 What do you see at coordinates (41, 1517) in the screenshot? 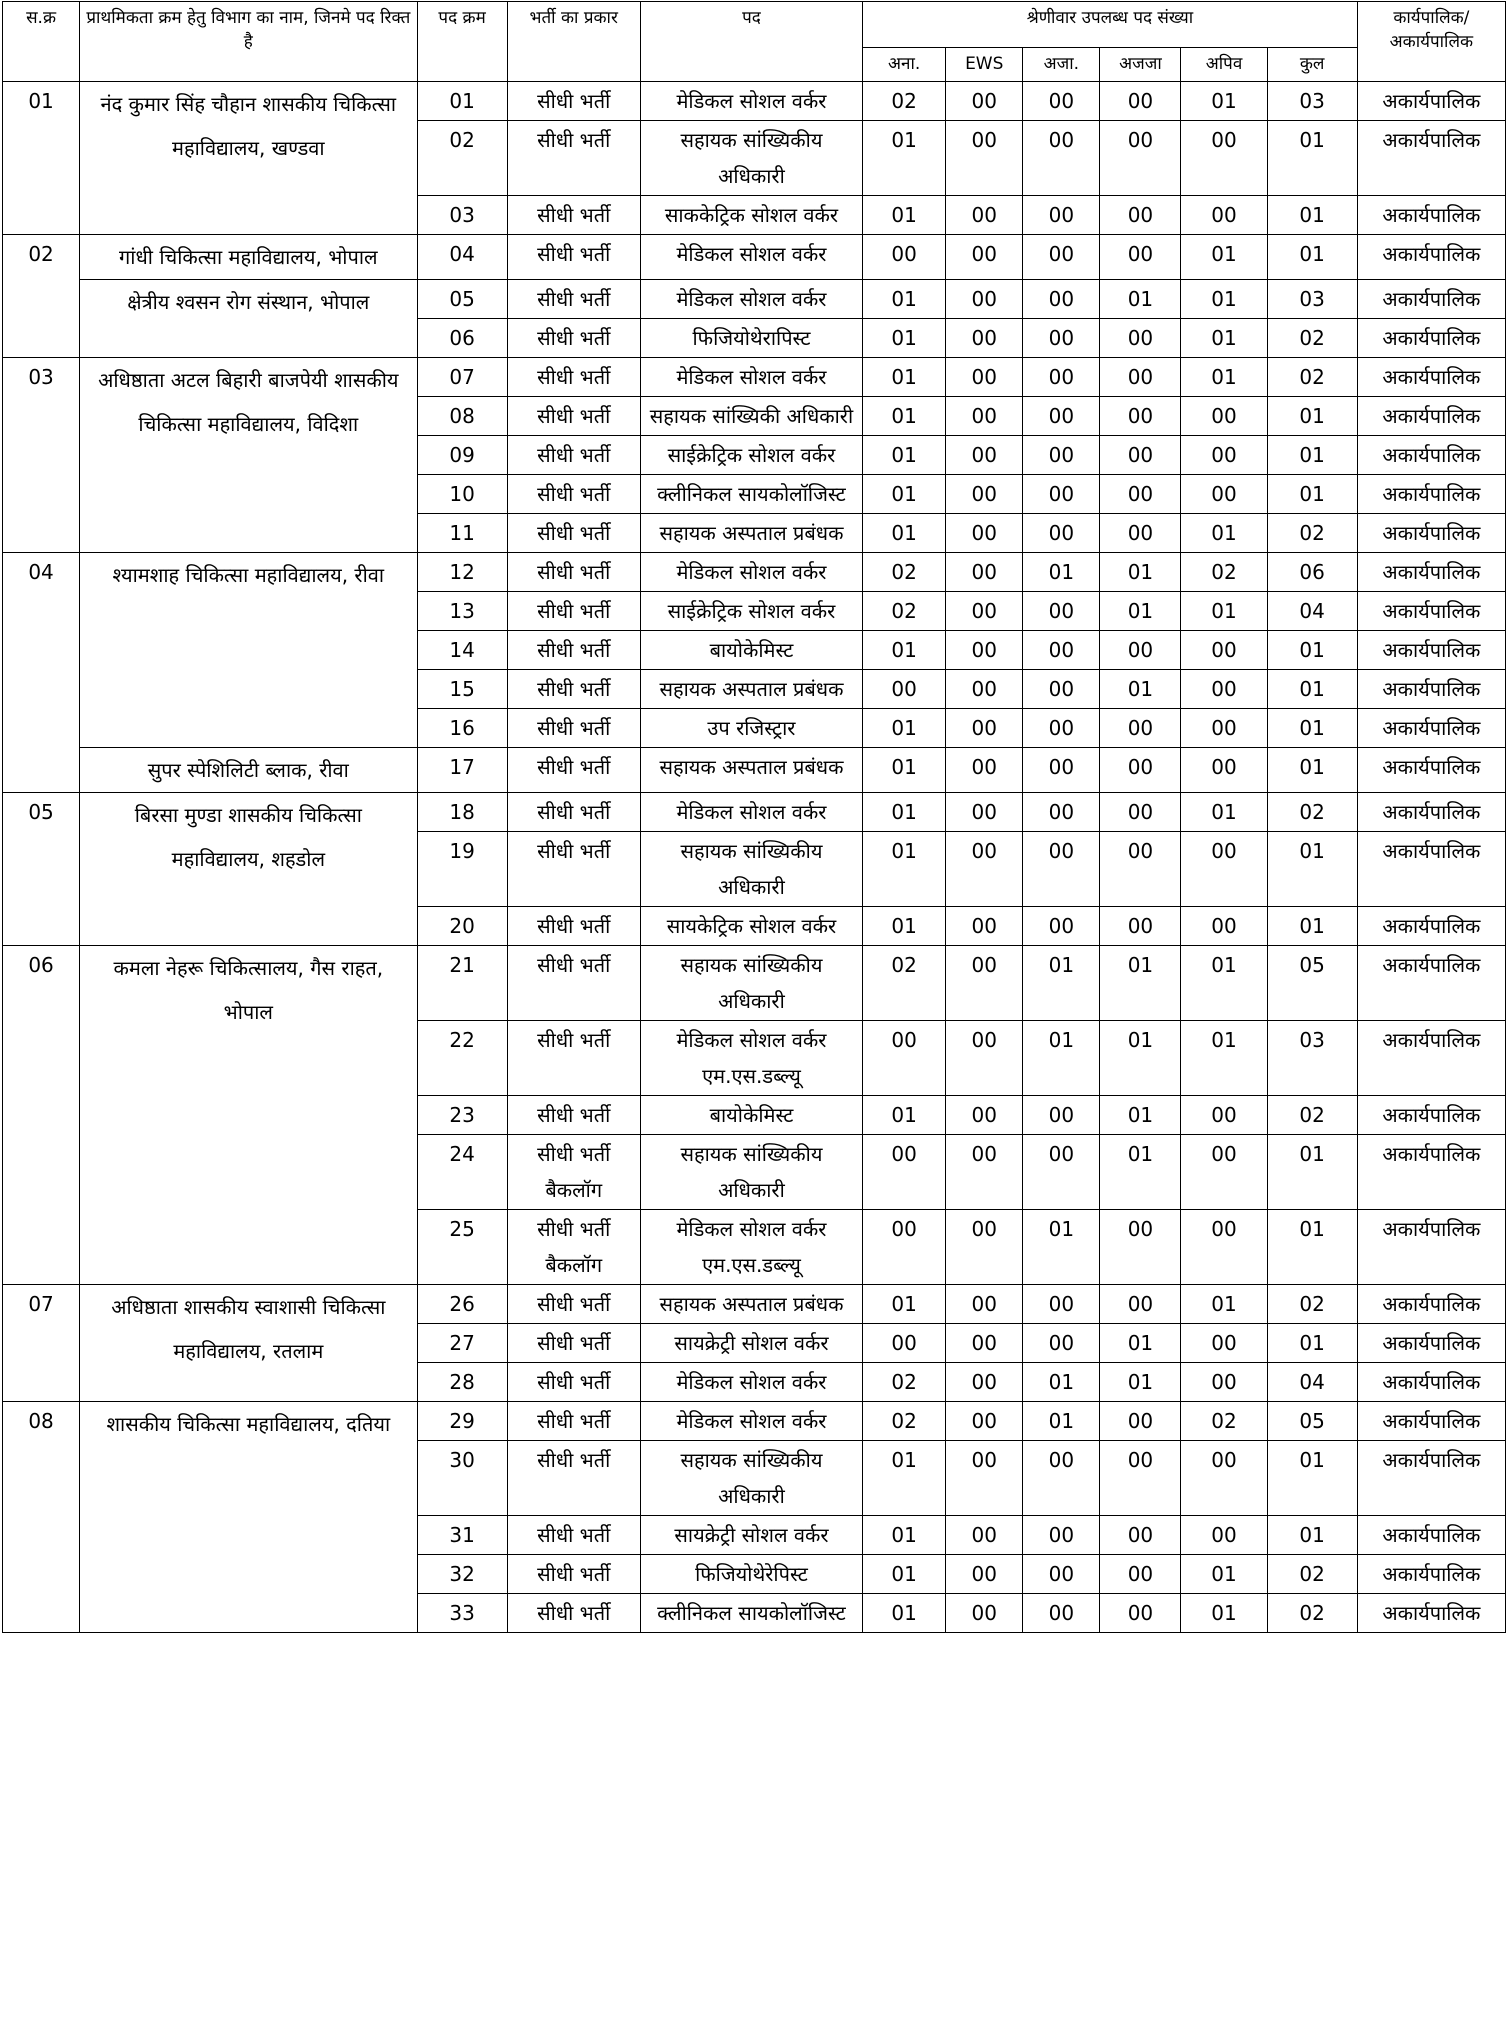
I see `serial-no: 08` at bounding box center [41, 1517].